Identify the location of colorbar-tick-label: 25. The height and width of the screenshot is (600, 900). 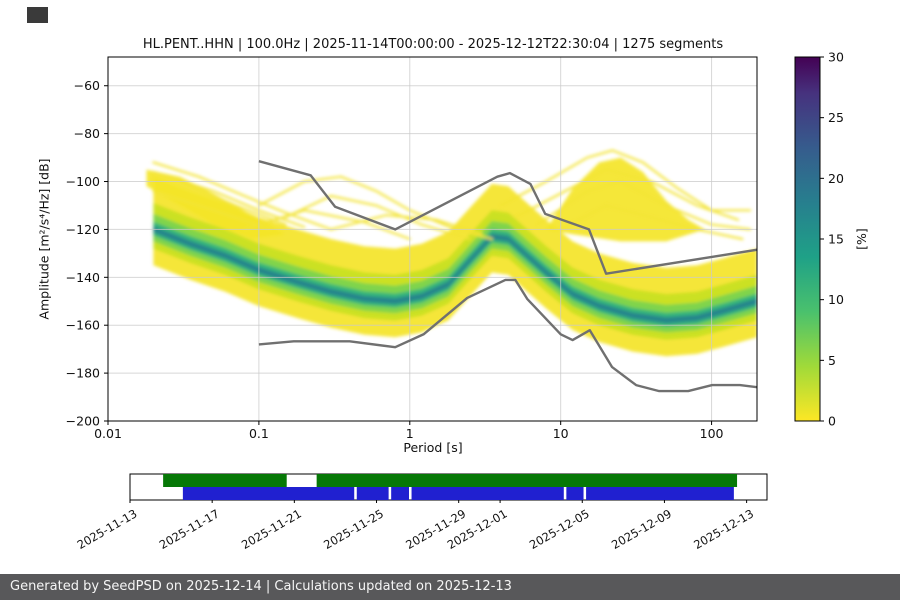
(836, 117).